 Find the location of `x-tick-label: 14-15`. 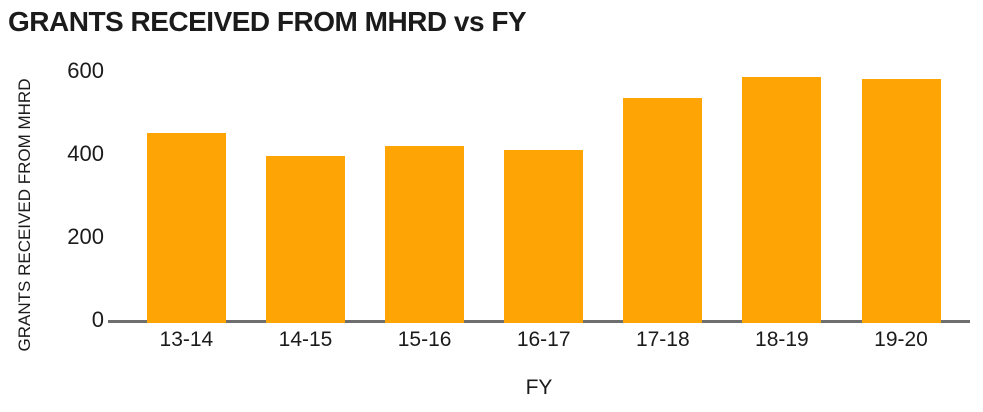

x-tick-label: 14-15 is located at coordinates (305, 339).